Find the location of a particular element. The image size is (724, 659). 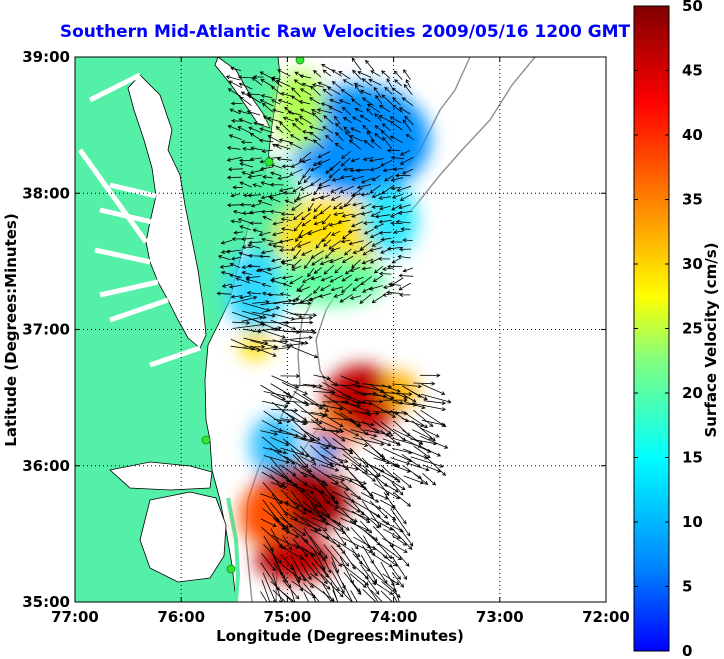

x-tick-labels: 77:00 76:00 75:00 74:00 73:00 72:00 is located at coordinates (340, 617).